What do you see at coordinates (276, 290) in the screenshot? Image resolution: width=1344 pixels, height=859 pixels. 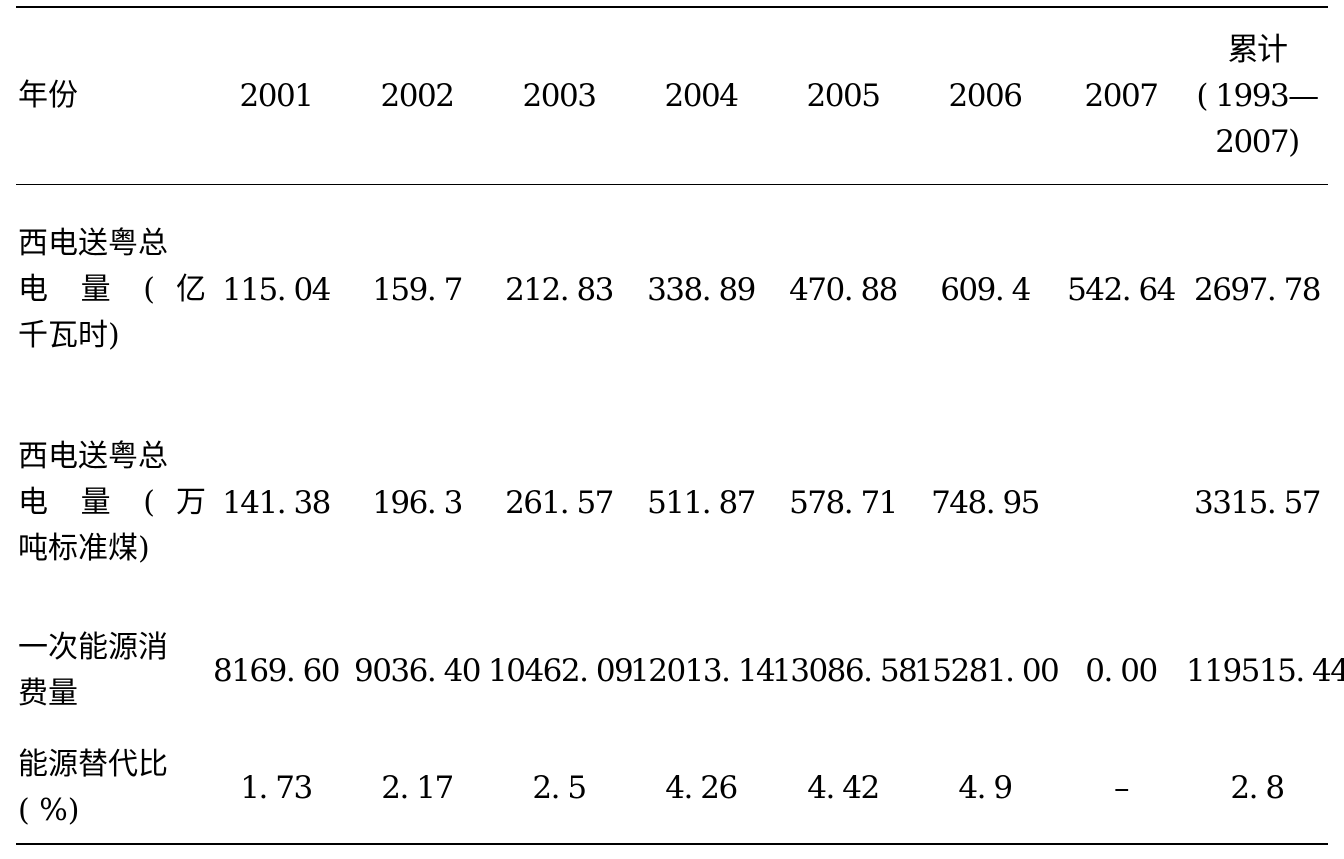 I see `table-cell: 115. 04` at bounding box center [276, 290].